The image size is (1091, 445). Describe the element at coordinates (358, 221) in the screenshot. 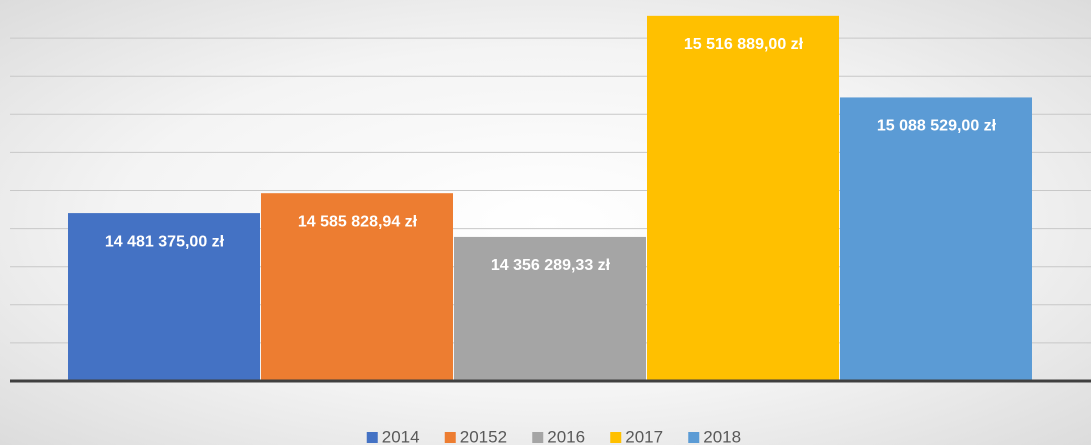

I see `data-label: 14 585 828,94 zł` at that location.